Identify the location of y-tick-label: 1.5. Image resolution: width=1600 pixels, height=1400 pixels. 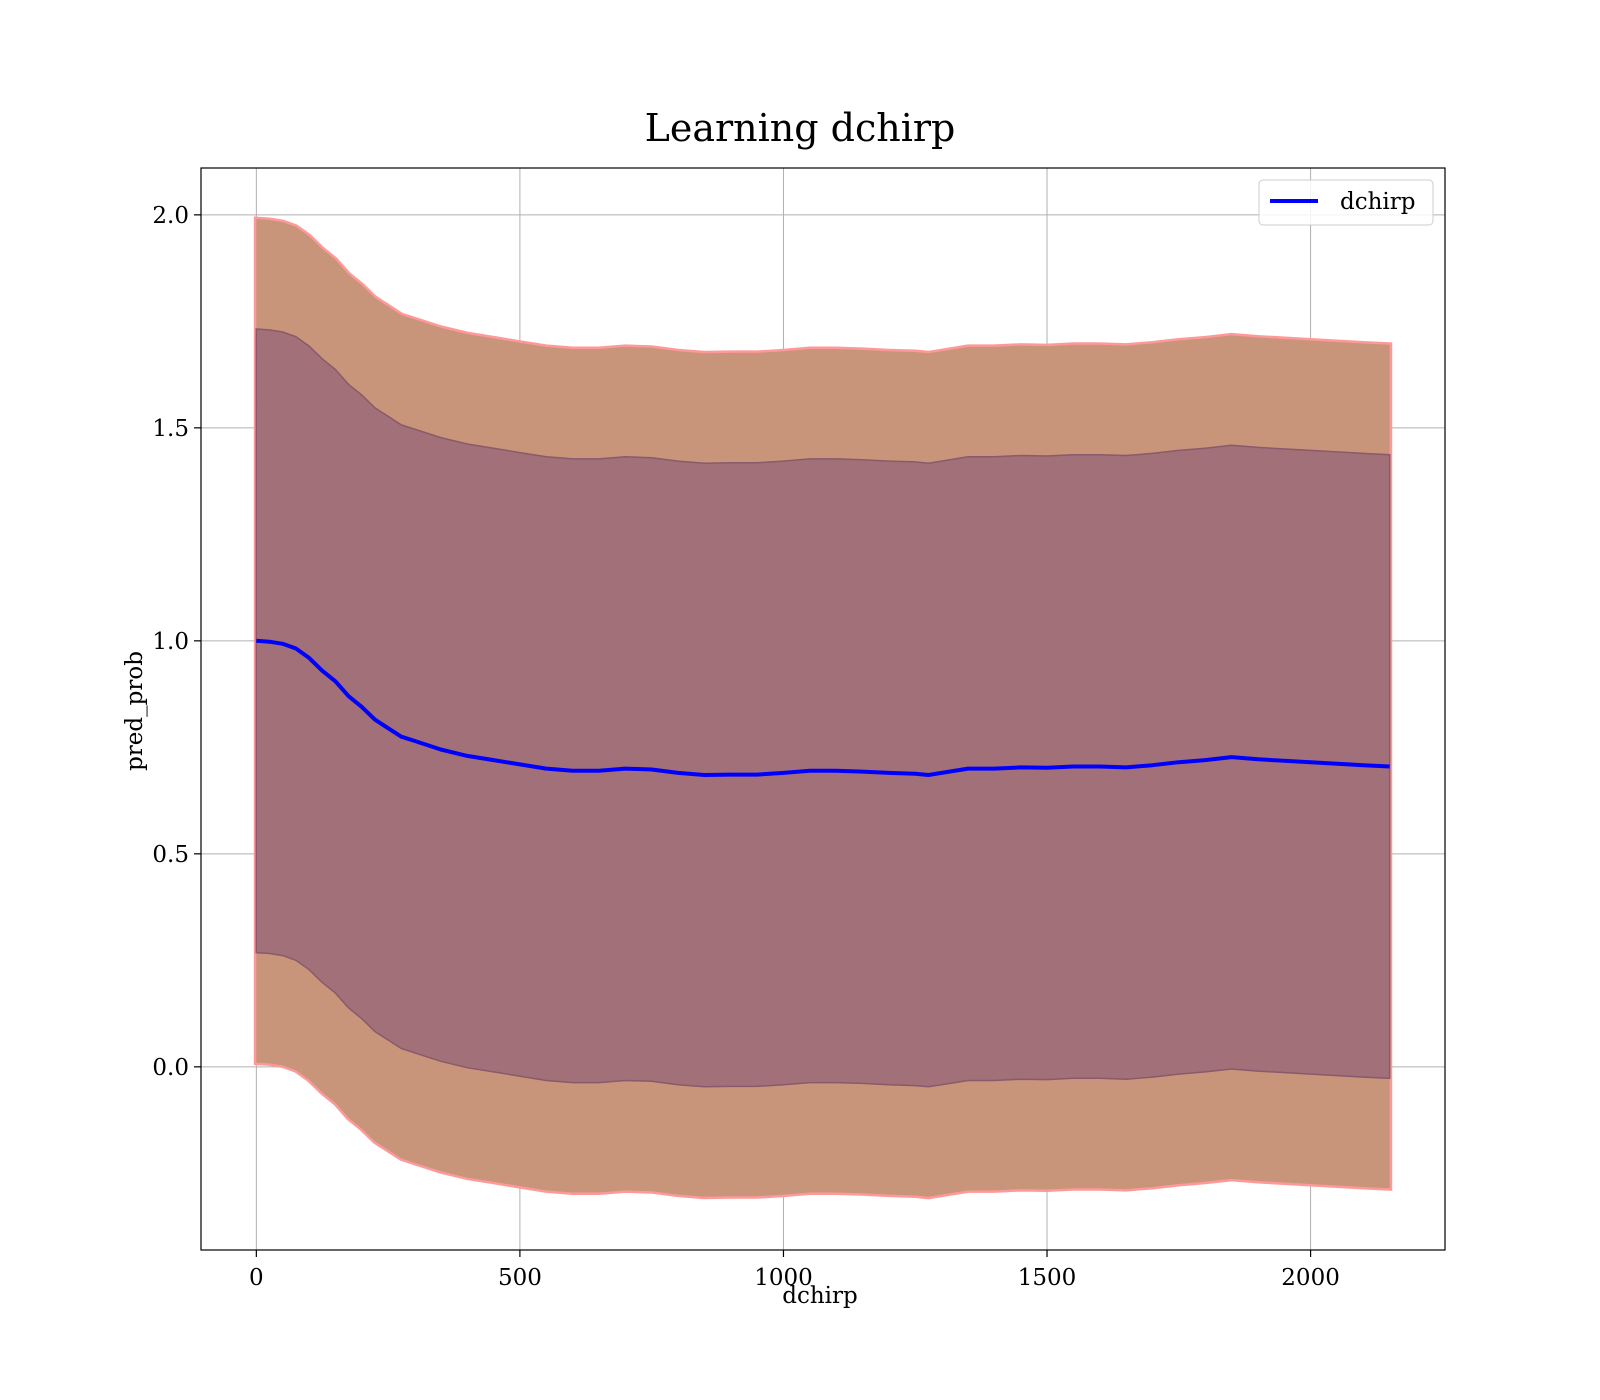
(170, 429).